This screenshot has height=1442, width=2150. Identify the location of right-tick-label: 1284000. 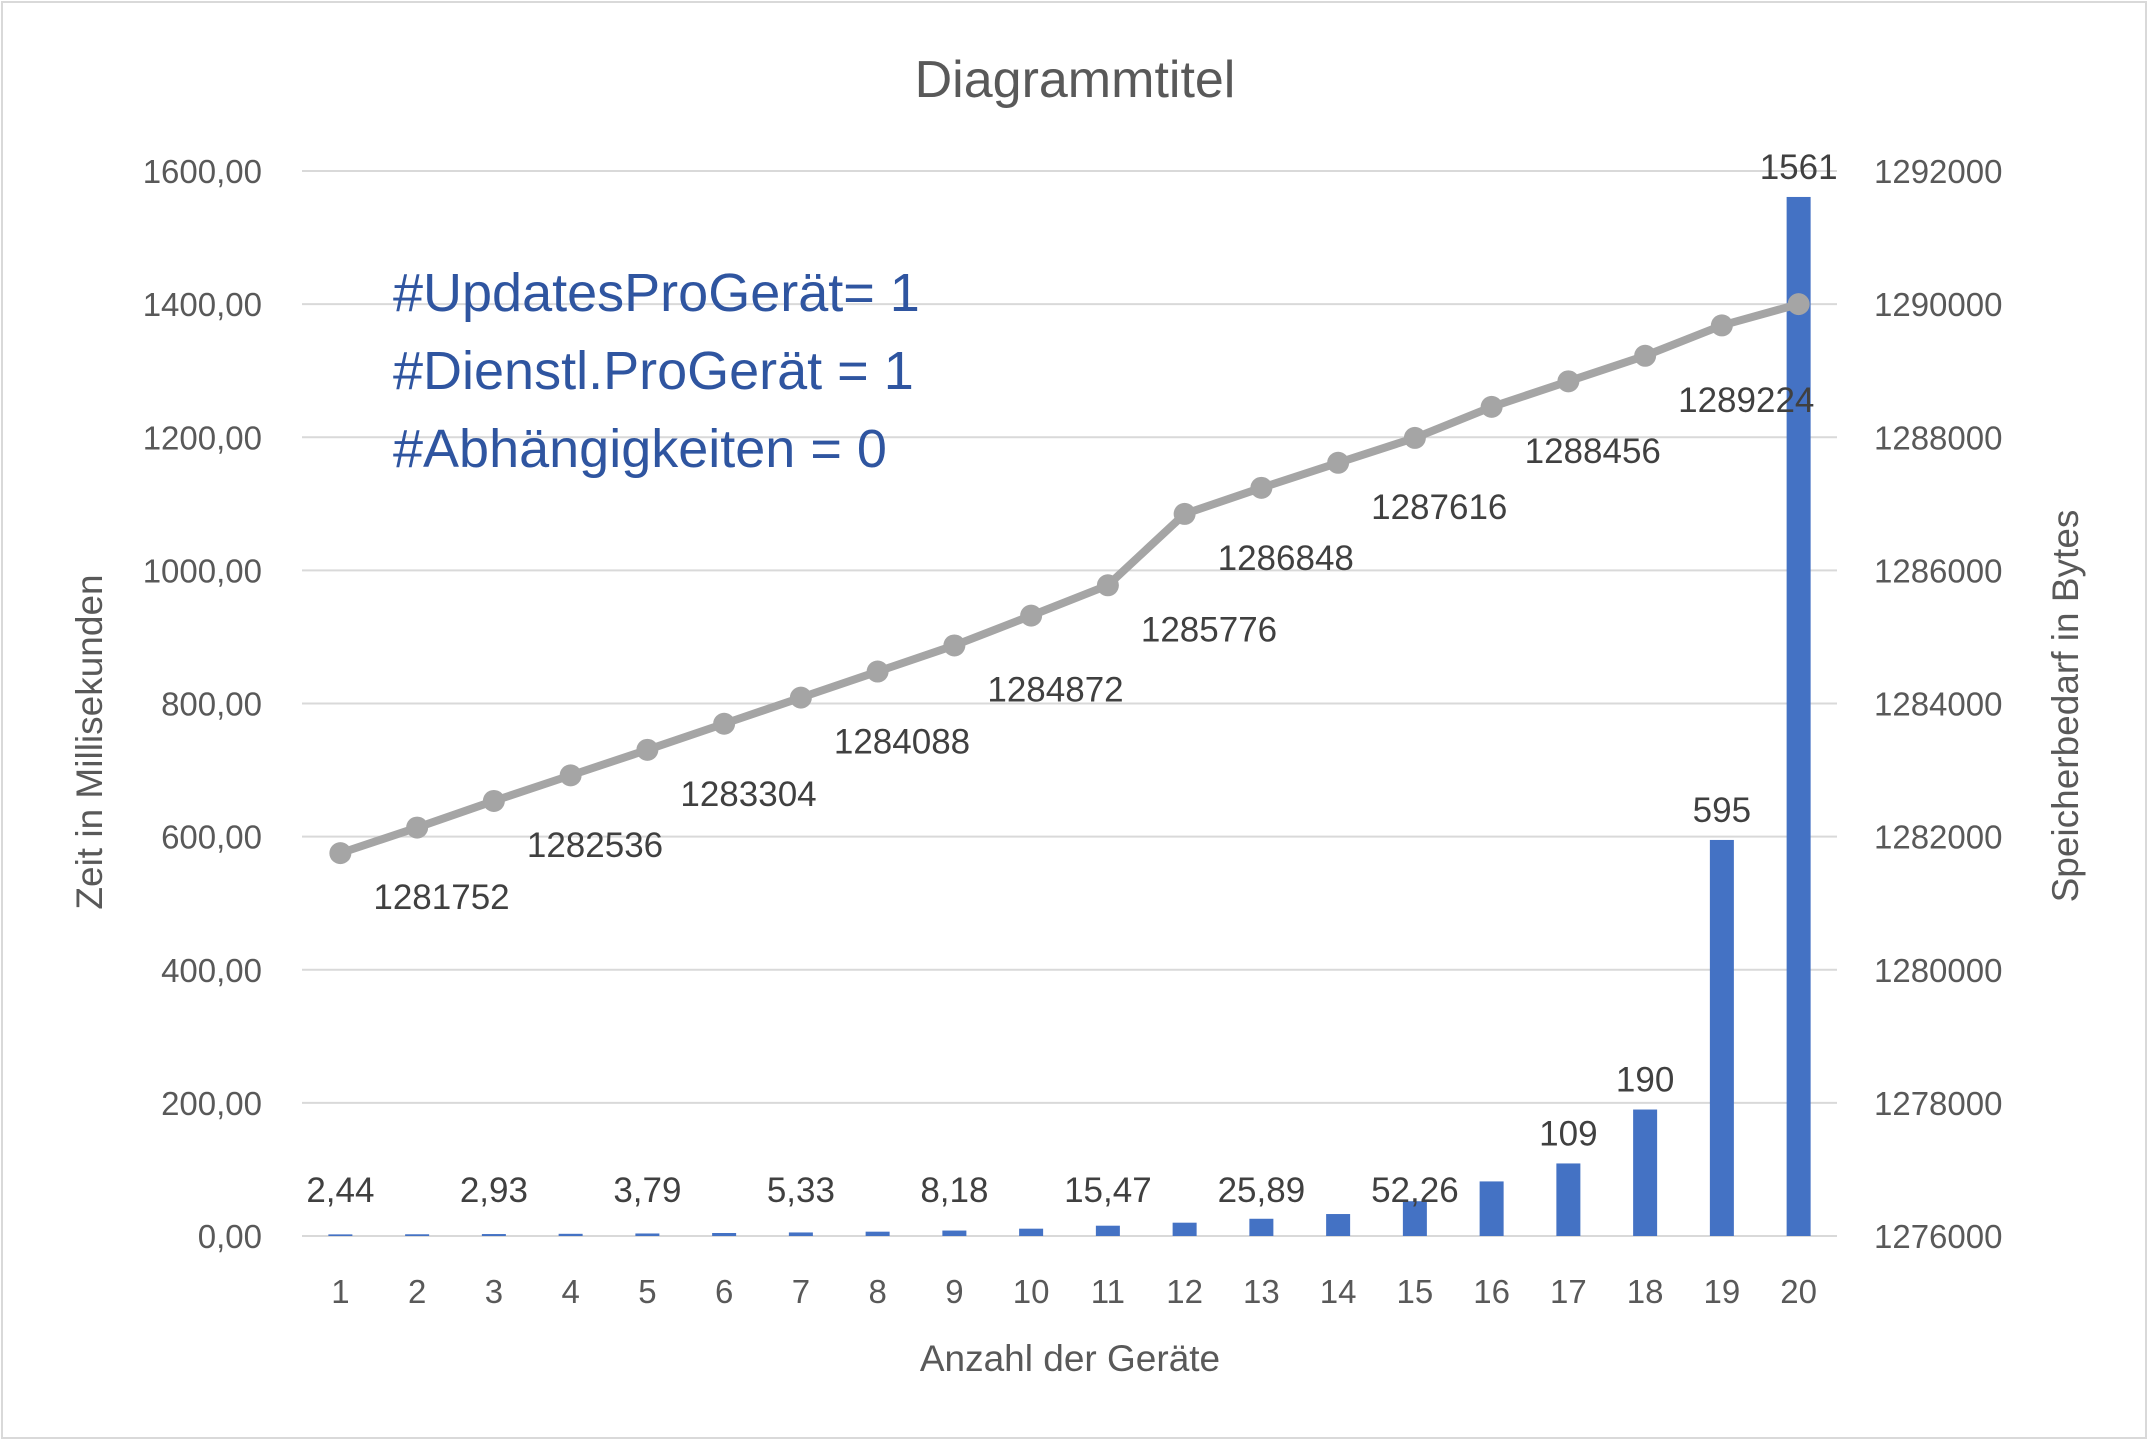
(1938, 704).